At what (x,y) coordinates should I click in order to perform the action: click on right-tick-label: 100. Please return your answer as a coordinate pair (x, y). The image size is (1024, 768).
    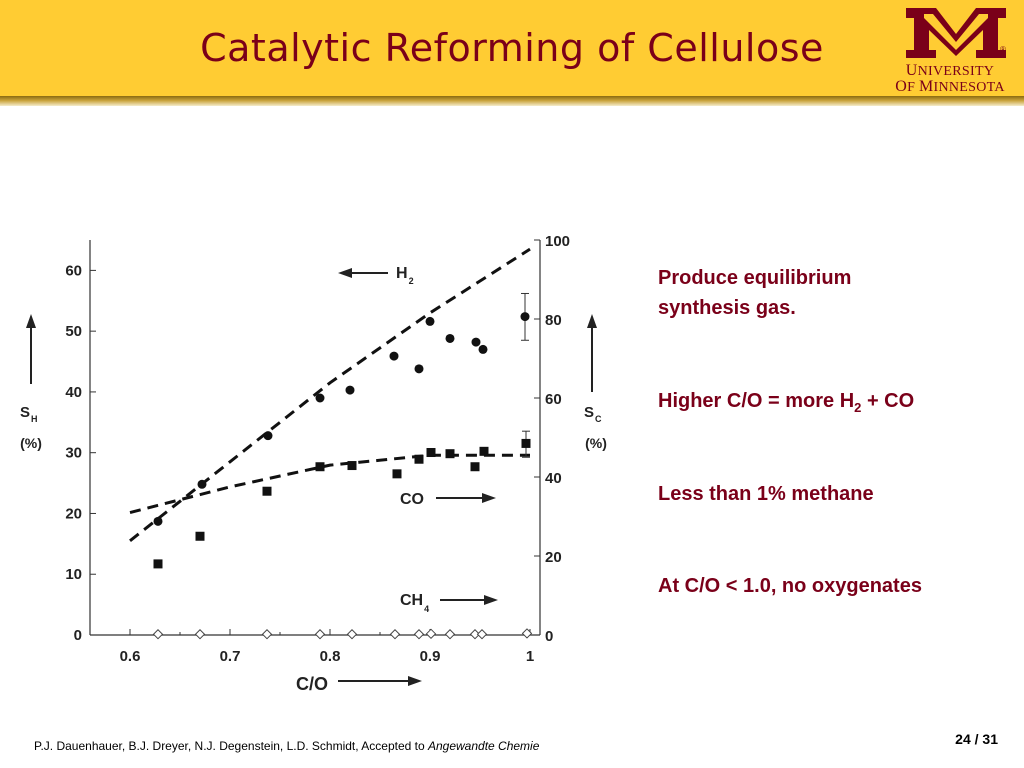
    Looking at the image, I should click on (557, 241).